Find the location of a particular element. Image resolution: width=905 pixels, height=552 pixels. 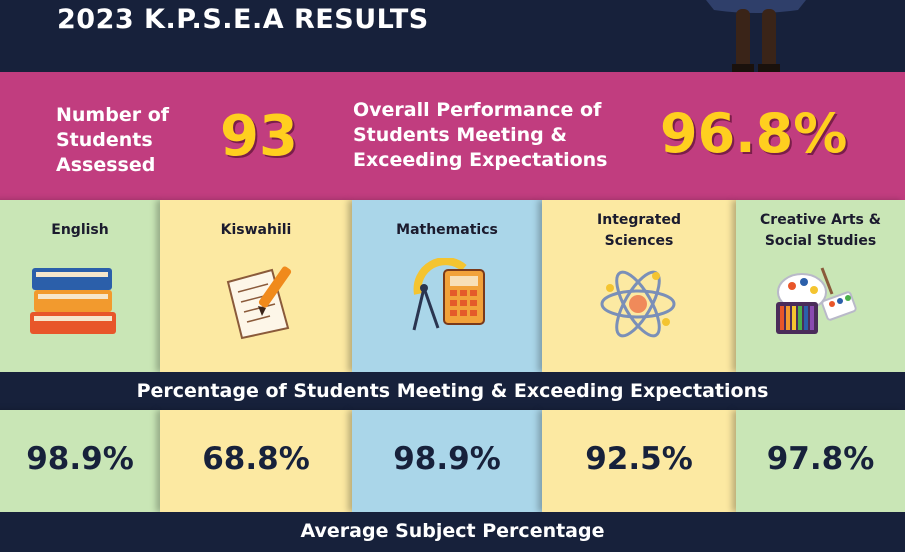

student-figure-image is located at coordinates (756, 36).